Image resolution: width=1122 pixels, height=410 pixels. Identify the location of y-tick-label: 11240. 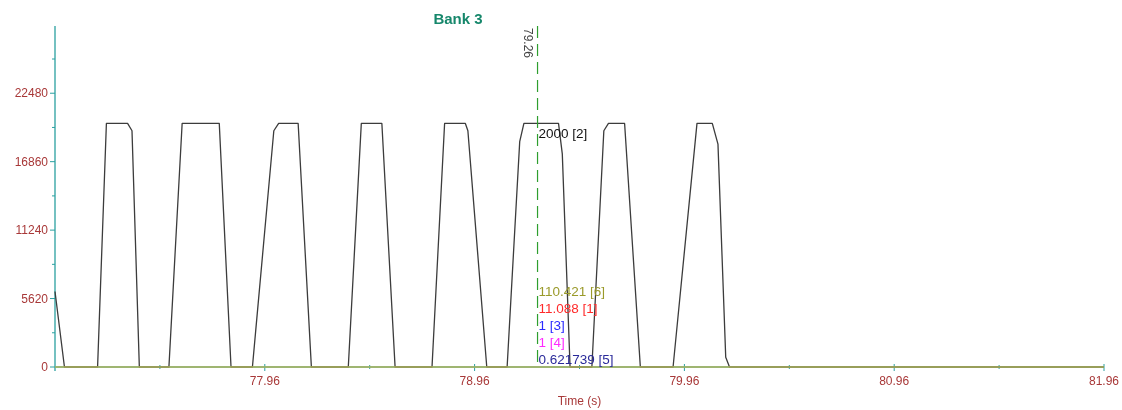
(32, 230).